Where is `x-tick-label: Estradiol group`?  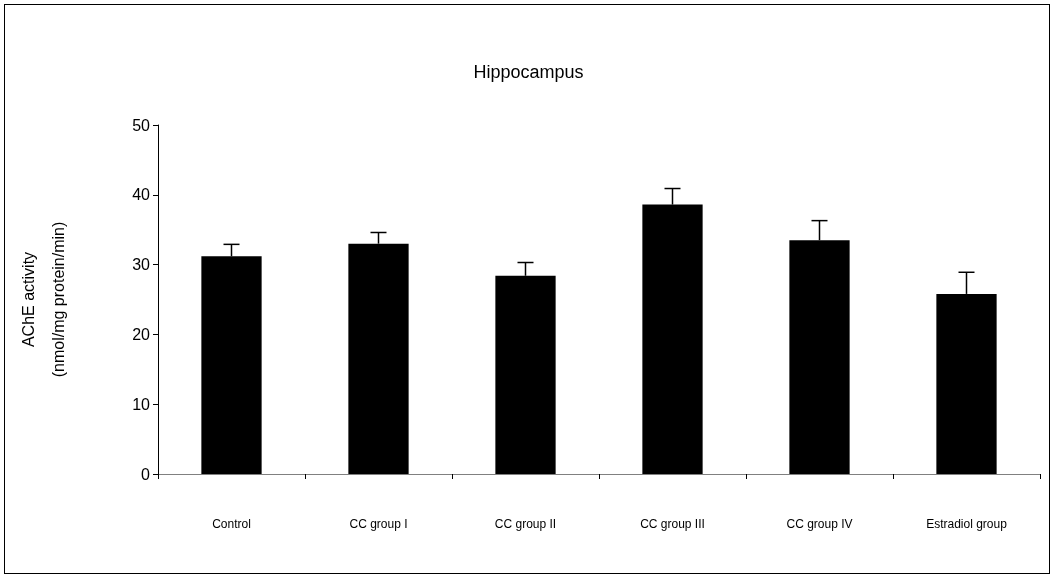
x-tick-label: Estradiol group is located at coordinates (967, 524).